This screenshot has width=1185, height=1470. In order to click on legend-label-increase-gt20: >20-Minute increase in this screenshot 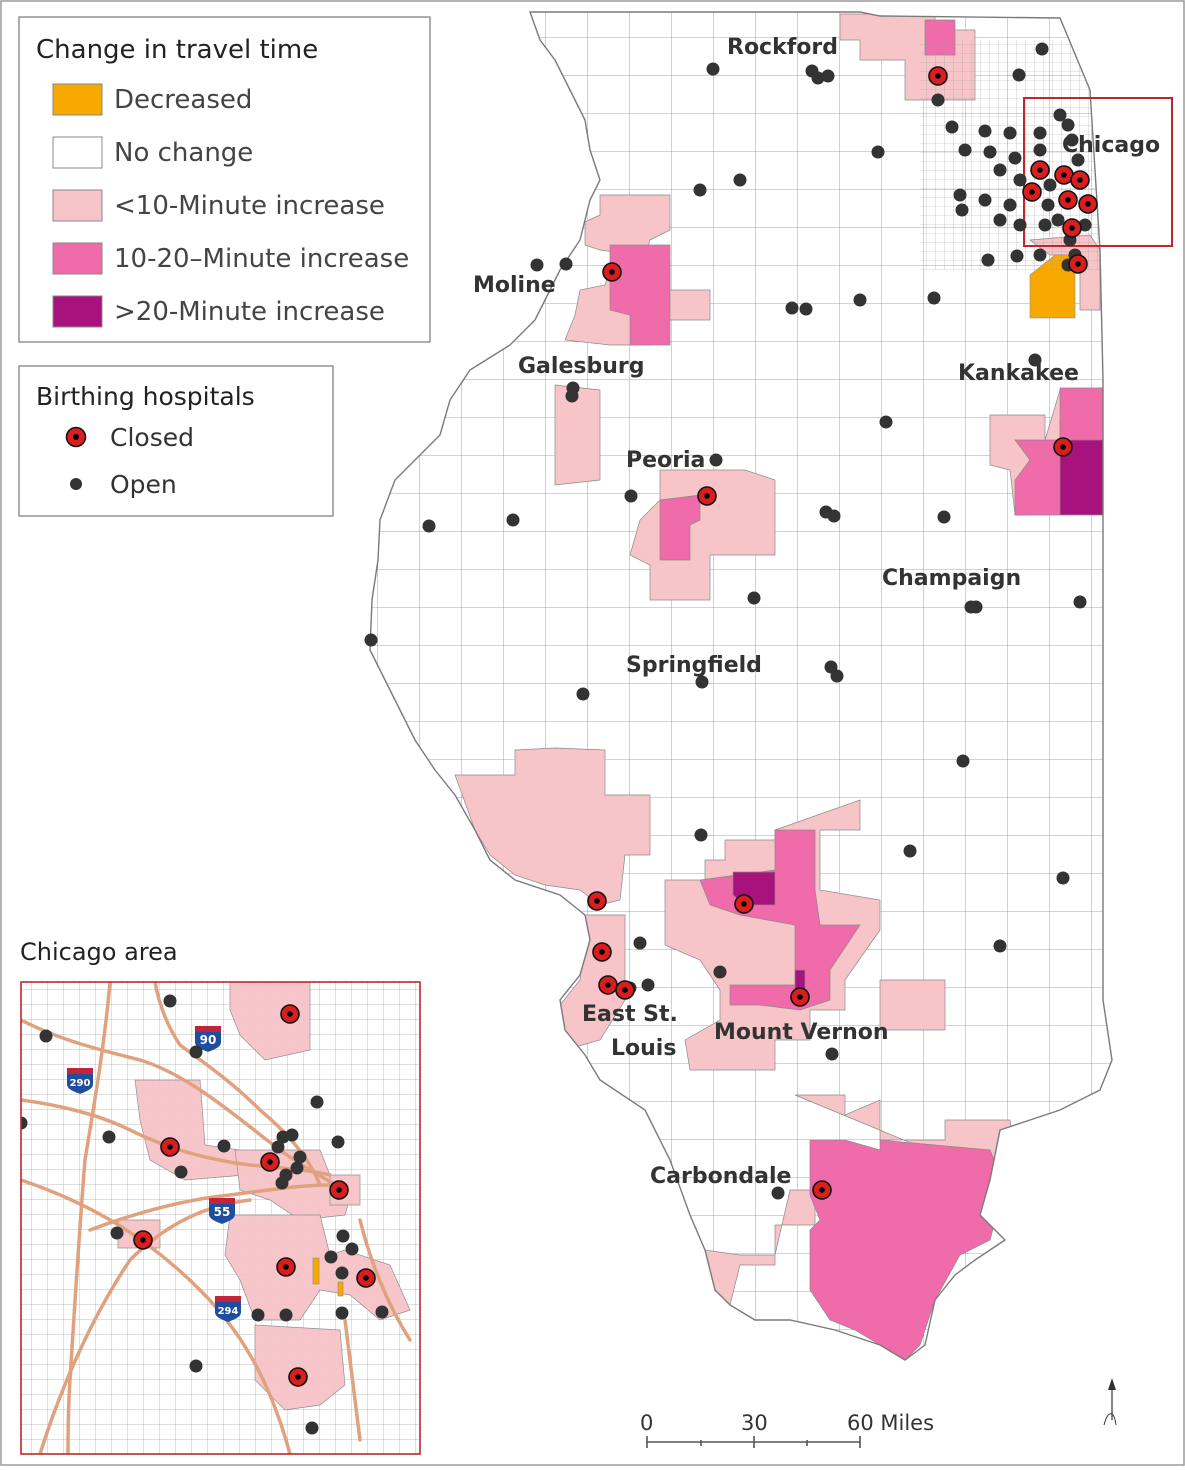, I will do `click(249, 312)`.